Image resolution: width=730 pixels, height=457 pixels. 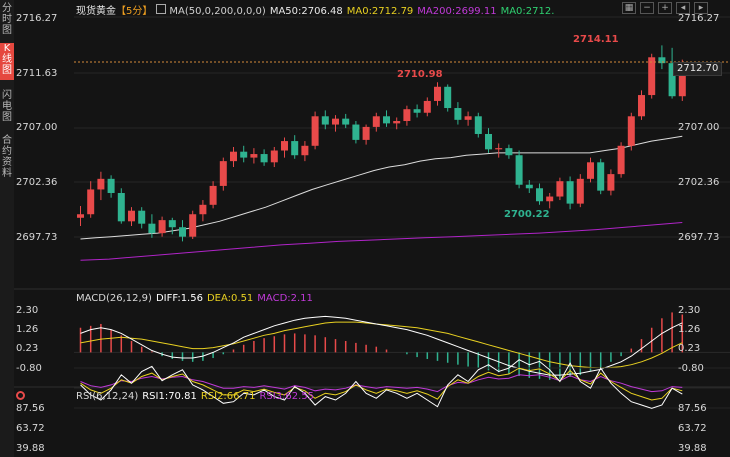 What do you see at coordinates (161, 9) in the screenshot?
I see `ma-toggle-icon` at bounding box center [161, 9].